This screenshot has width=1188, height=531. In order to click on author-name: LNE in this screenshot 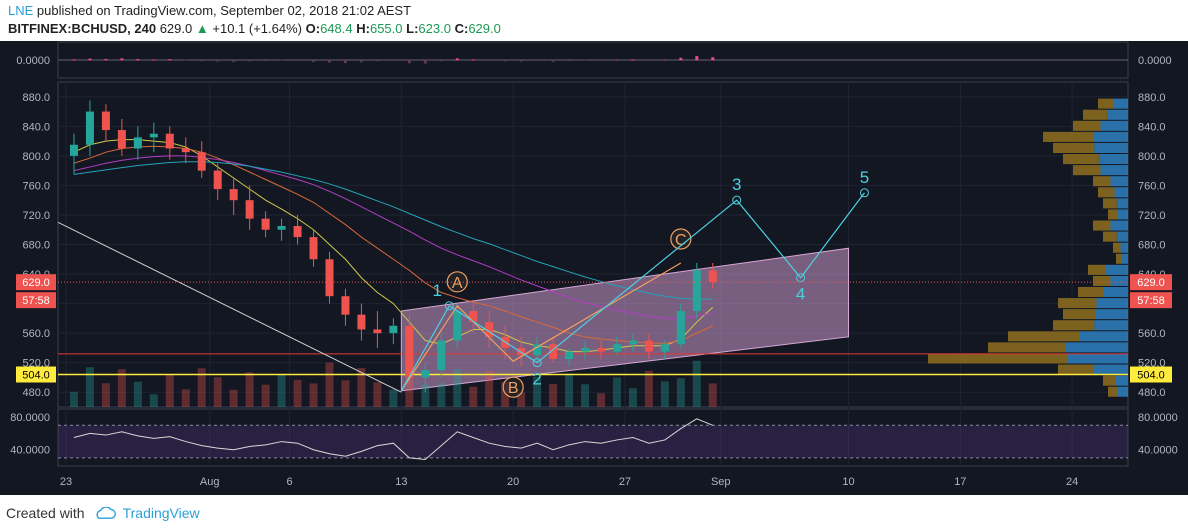, I will do `click(21, 10)`.